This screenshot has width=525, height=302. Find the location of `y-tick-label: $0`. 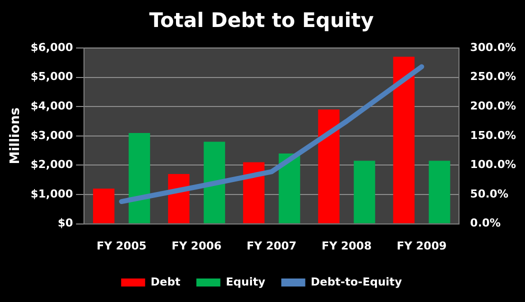

y-tick-label: $0 is located at coordinates (66, 223).